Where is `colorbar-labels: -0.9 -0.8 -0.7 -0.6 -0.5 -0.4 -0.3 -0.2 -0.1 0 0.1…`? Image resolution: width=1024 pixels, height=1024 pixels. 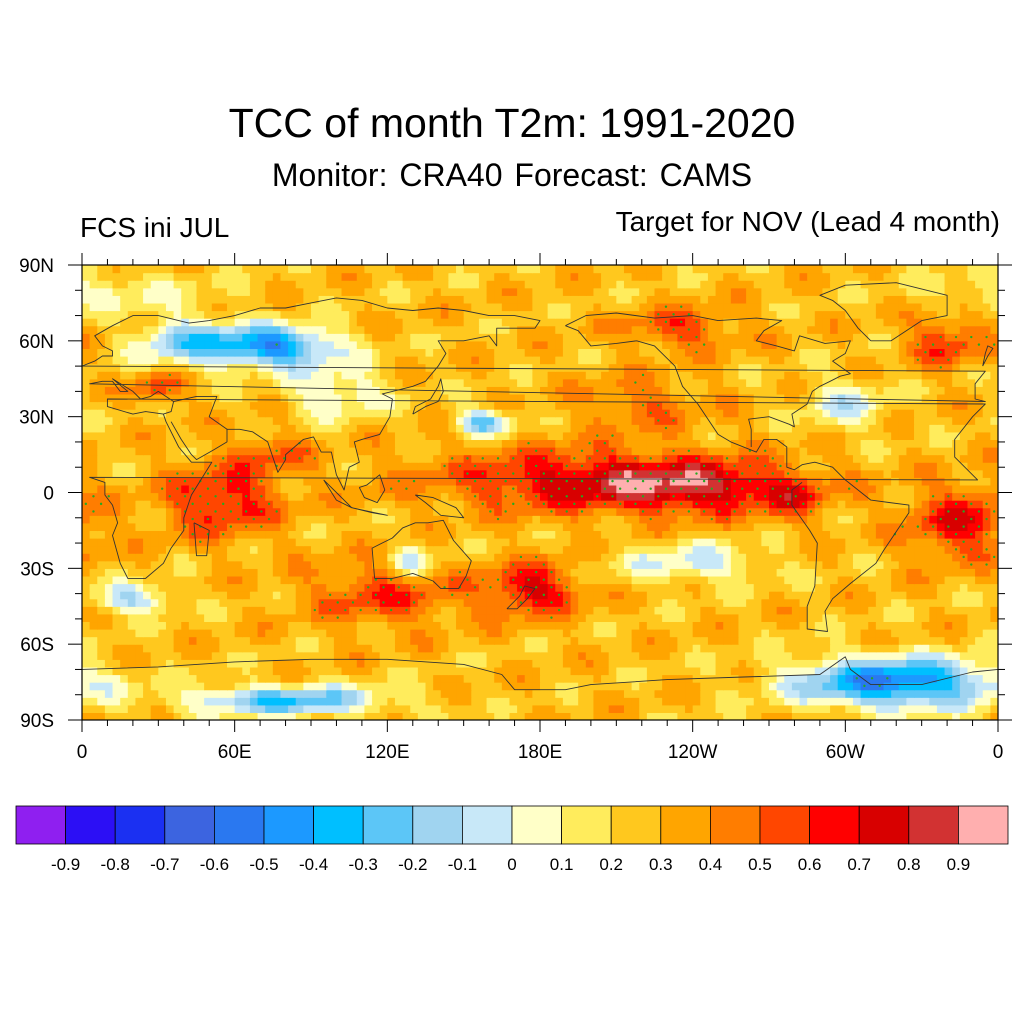
colorbar-labels: -0.9 -0.8 -0.7 -0.6 -0.5 -0.4 -0.3 -0.2 -0.1 0 0.1… is located at coordinates (510, 864).